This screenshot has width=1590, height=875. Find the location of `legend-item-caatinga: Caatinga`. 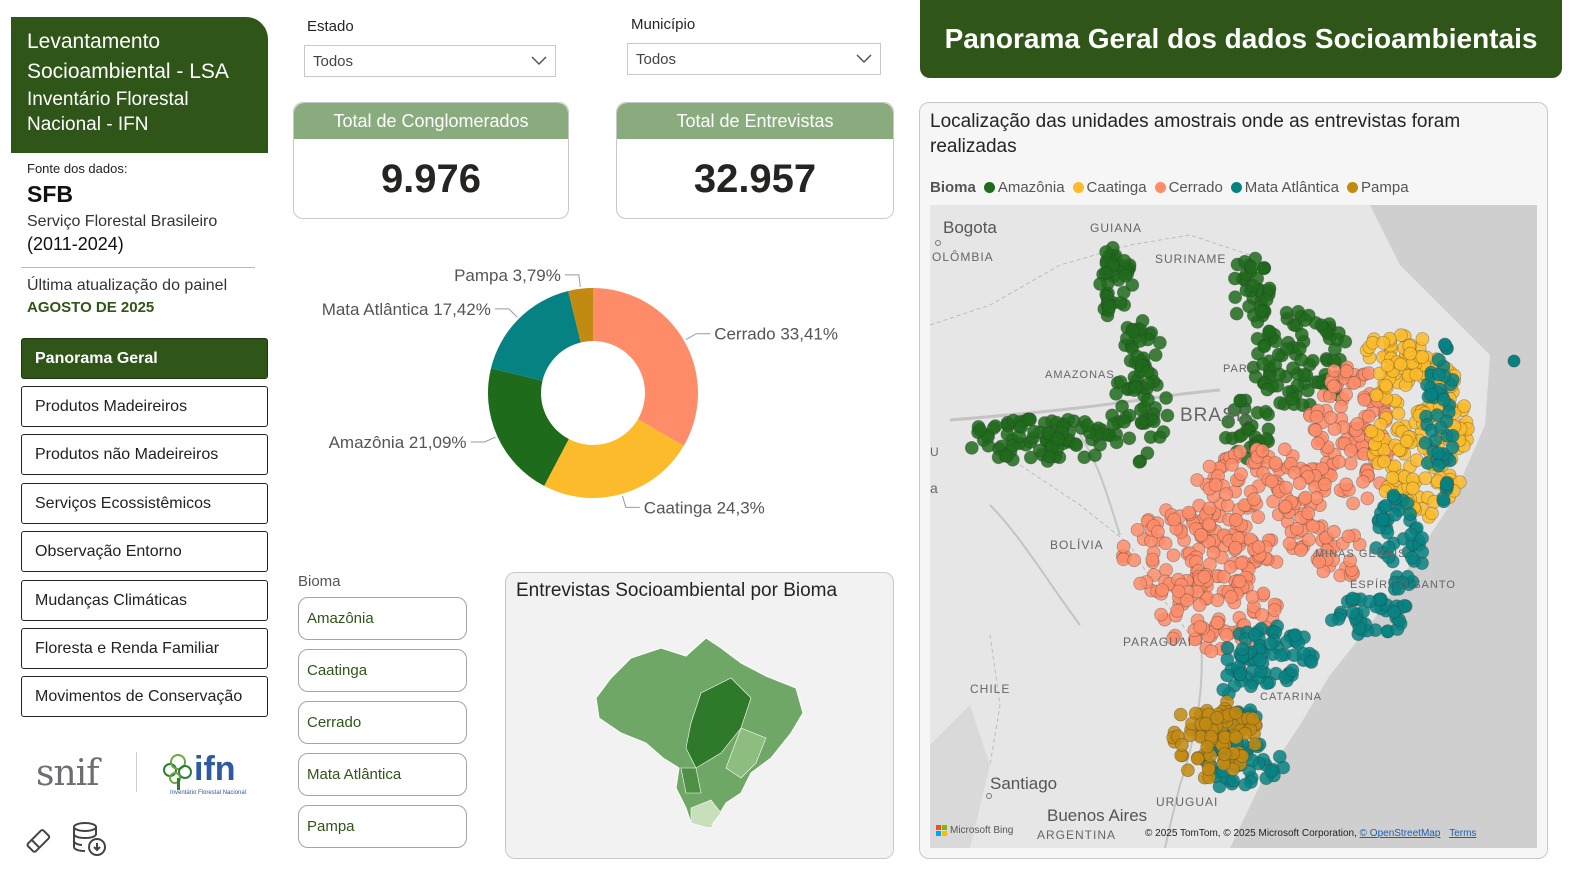

legend-item-caatinga: Caatinga is located at coordinates (1109, 187).